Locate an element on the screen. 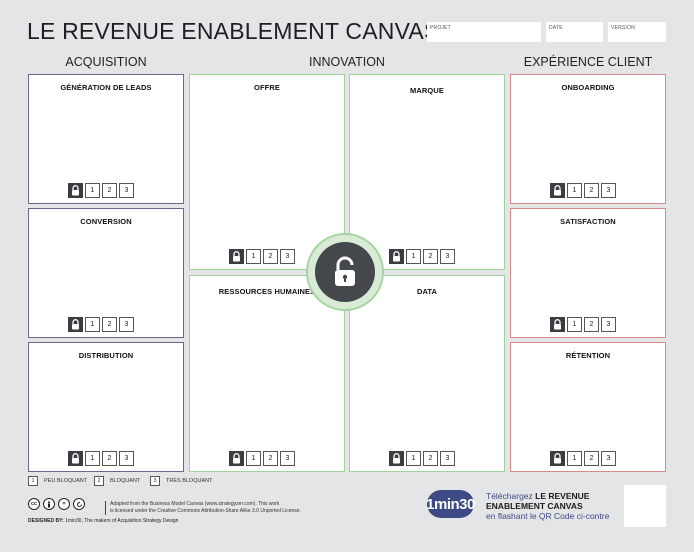  box-data: DATA 1 2 3 is located at coordinates (427, 373).